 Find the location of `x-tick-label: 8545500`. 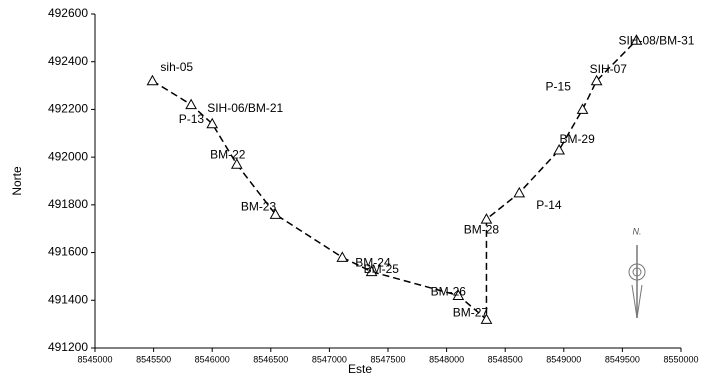

x-tick-label: 8545500 is located at coordinates (153, 359).